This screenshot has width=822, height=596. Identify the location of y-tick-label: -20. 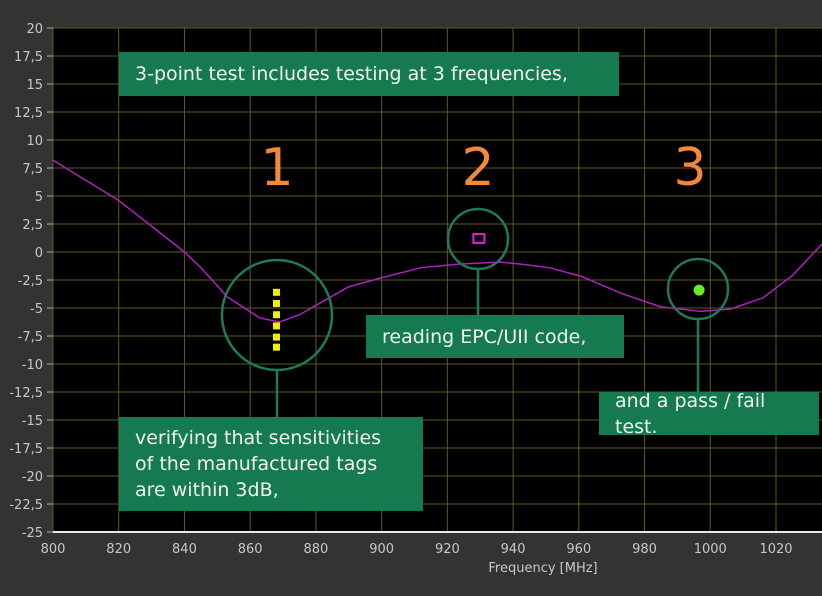
(32, 477).